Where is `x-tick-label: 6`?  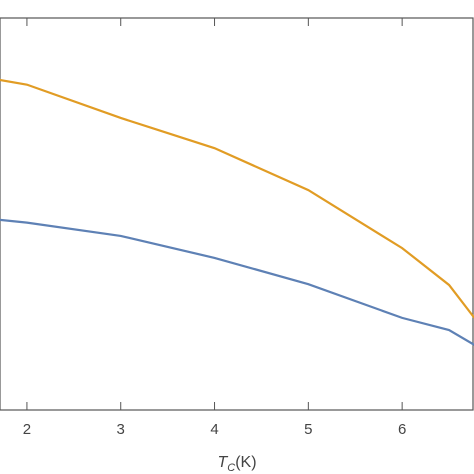
x-tick-label: 6 is located at coordinates (402, 429).